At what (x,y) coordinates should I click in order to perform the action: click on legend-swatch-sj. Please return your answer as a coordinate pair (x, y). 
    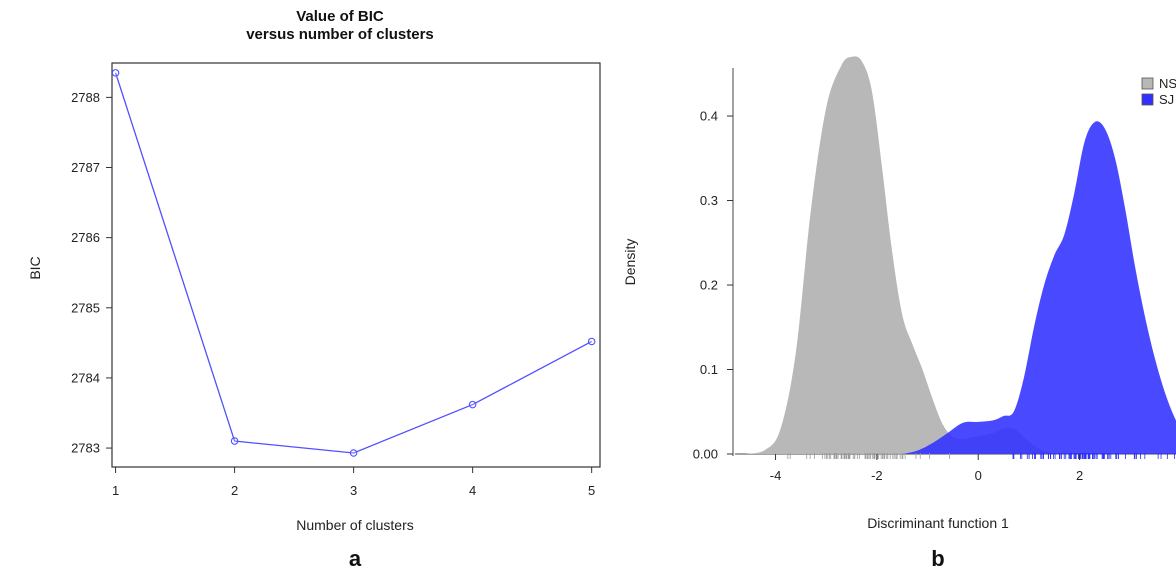
    Looking at the image, I should click on (1147, 99).